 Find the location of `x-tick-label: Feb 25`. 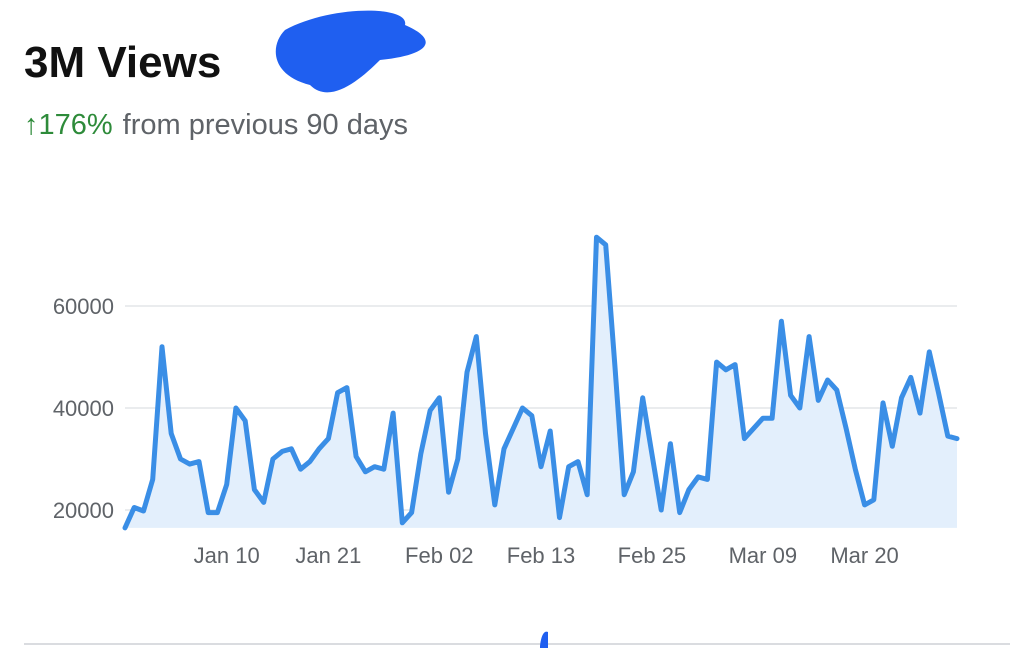

x-tick-label: Feb 25 is located at coordinates (652, 555).